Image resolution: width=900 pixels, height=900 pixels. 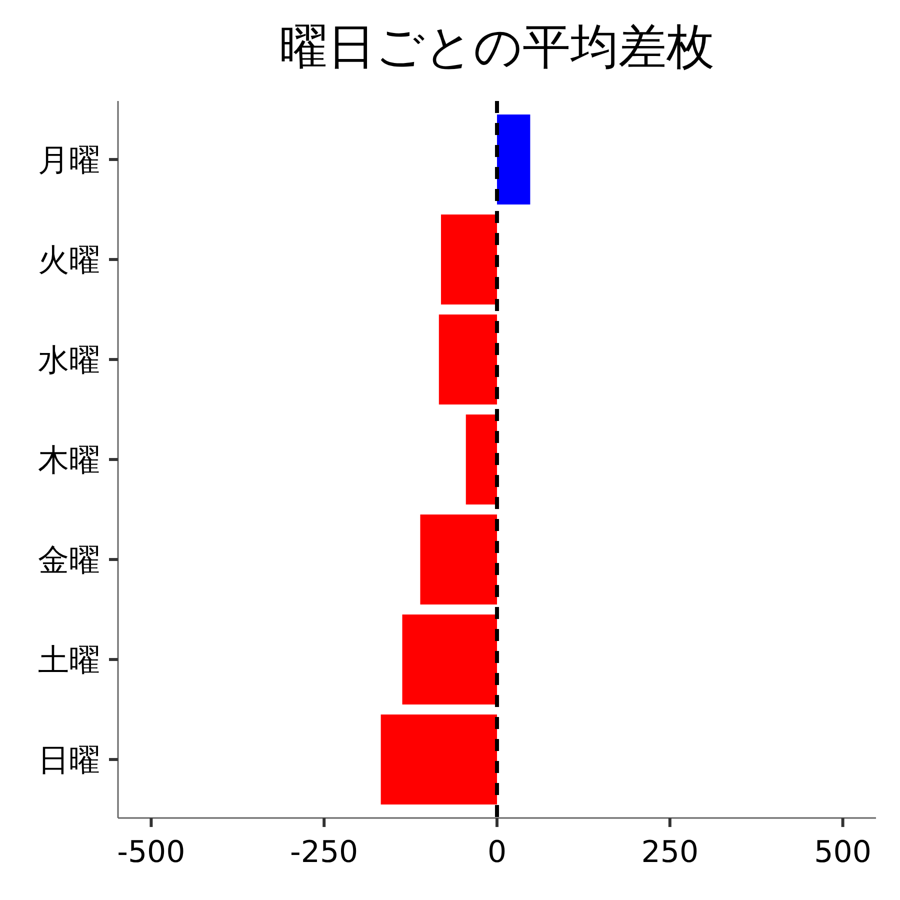 What do you see at coordinates (69, 360) in the screenshot?
I see `y-tick-label: 水曜` at bounding box center [69, 360].